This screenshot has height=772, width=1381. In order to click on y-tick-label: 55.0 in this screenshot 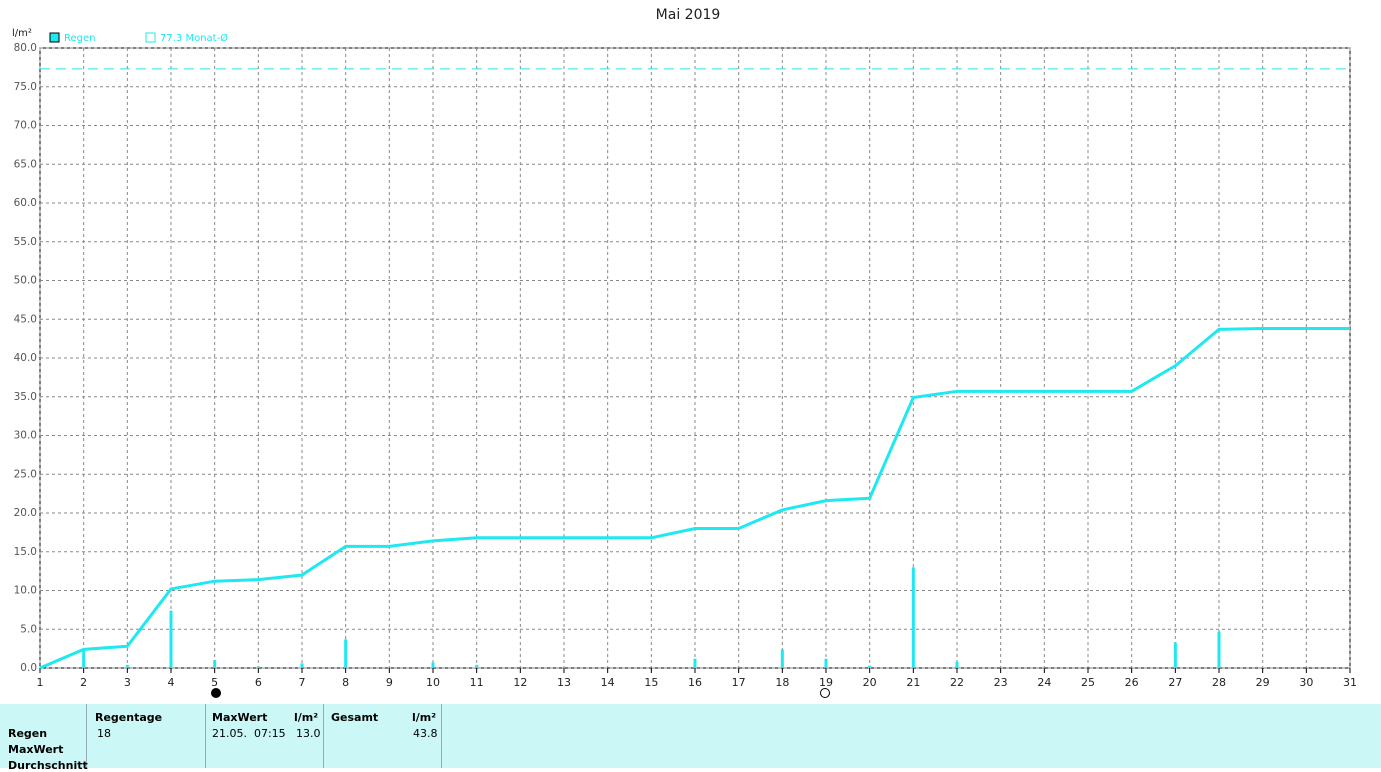, I will do `click(25, 242)`.